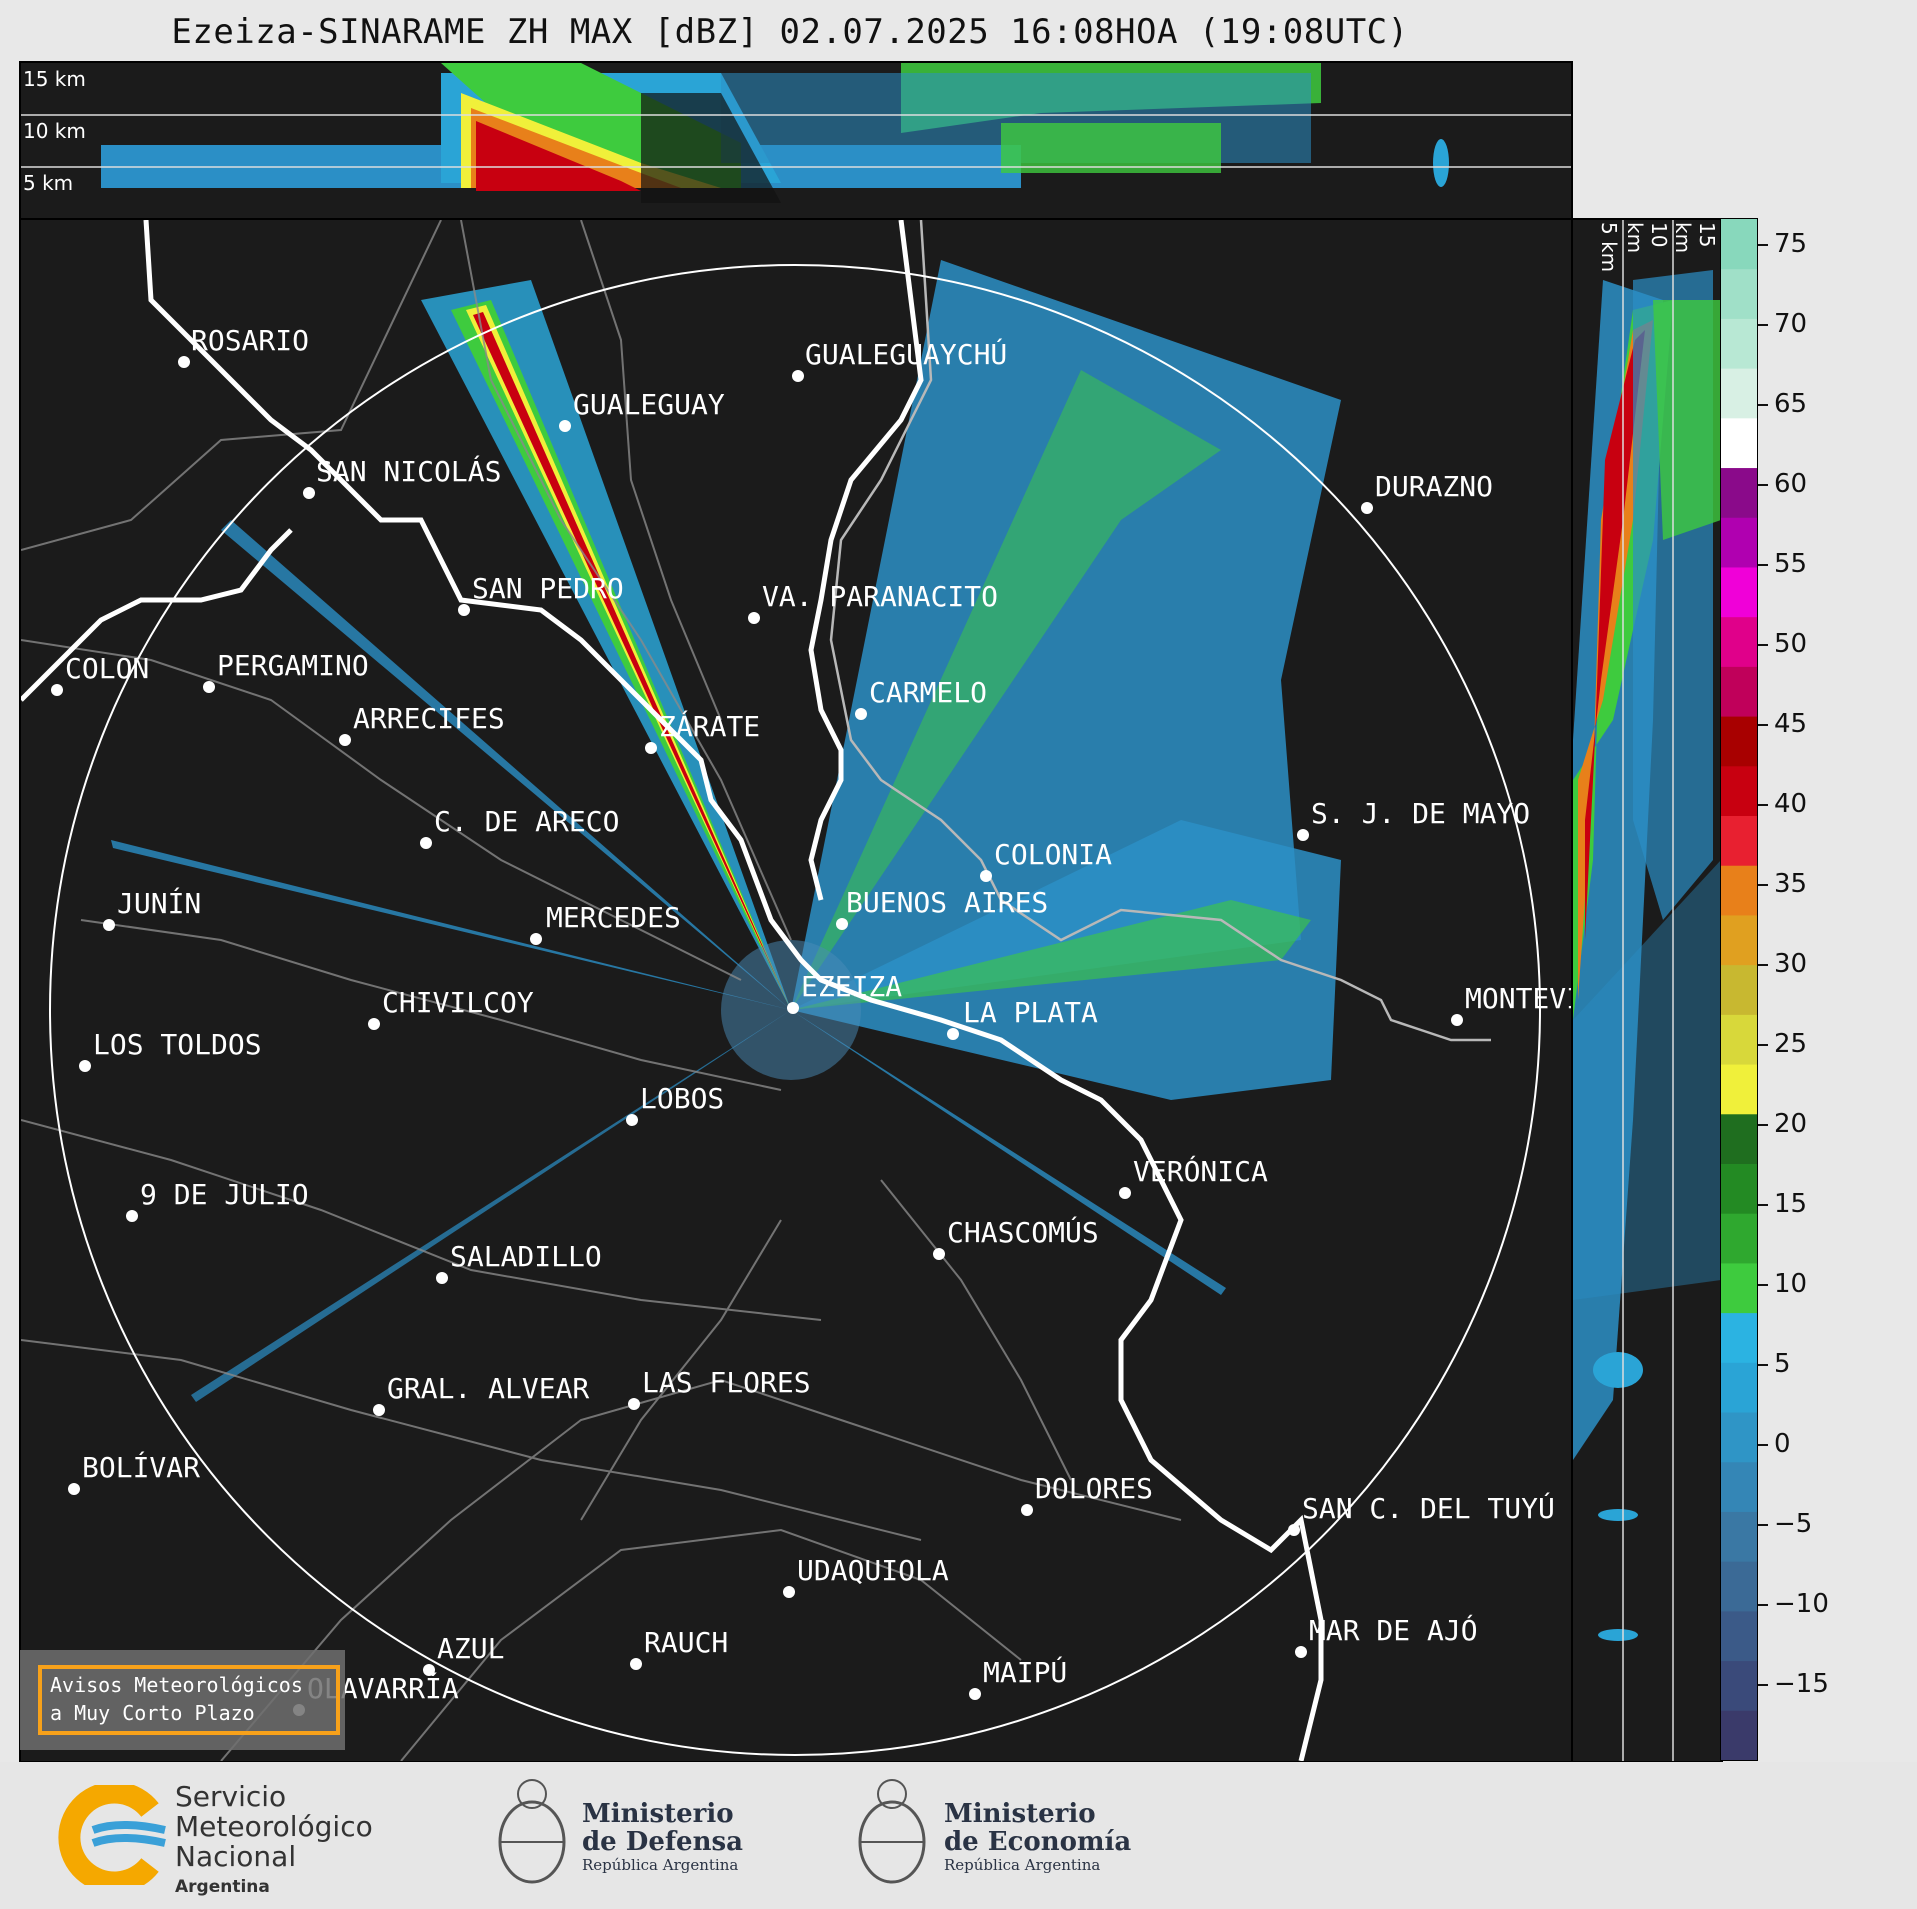 This screenshot has width=1917, height=1909. Describe the element at coordinates (526, 1256) in the screenshot. I see `city-label-saladillo: SALADILLO` at that location.